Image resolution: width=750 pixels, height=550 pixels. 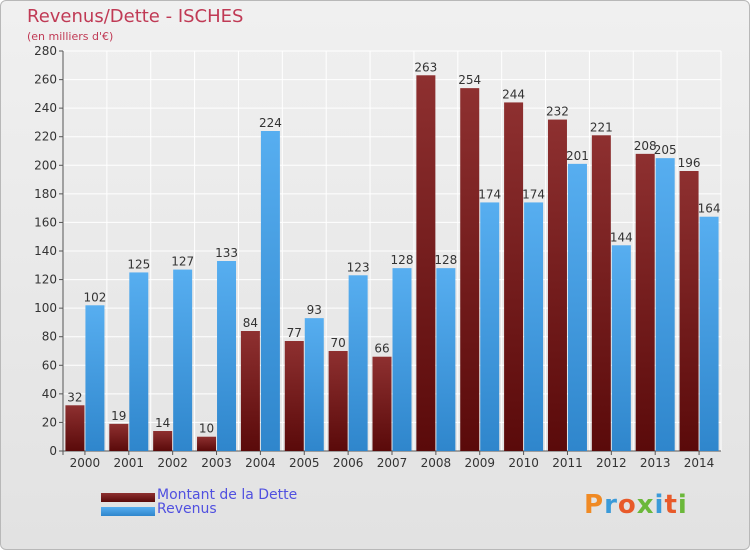 What do you see at coordinates (128, 497) in the screenshot?
I see `legend-swatch-dette` at bounding box center [128, 497].